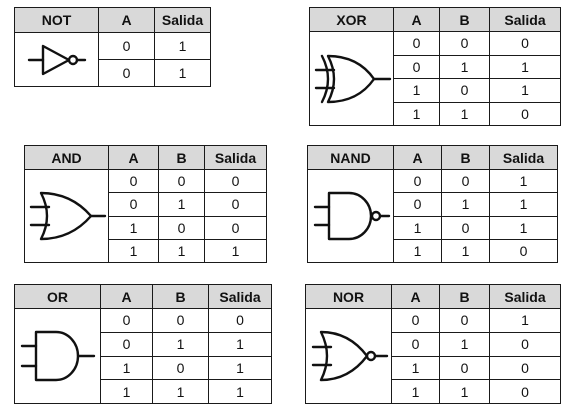 This screenshot has width=580, height=414. I want to click on nor-truth-table: NOR A B Salida 0 0 1 0 1 0, so click(433, 344).